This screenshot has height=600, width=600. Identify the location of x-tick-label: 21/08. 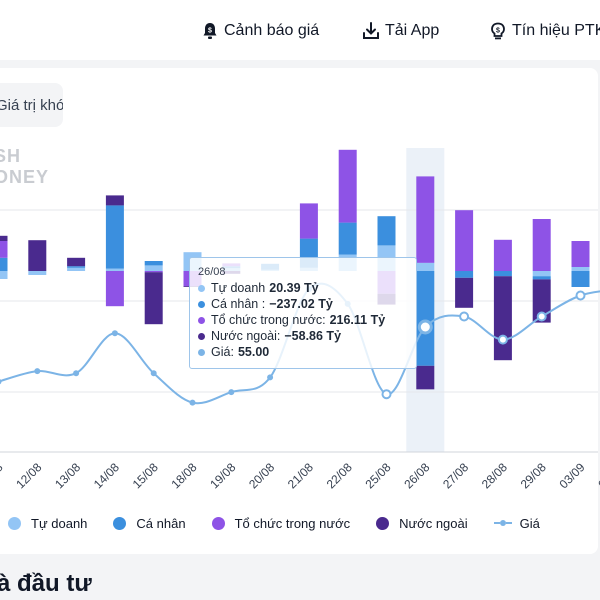
(300, 475).